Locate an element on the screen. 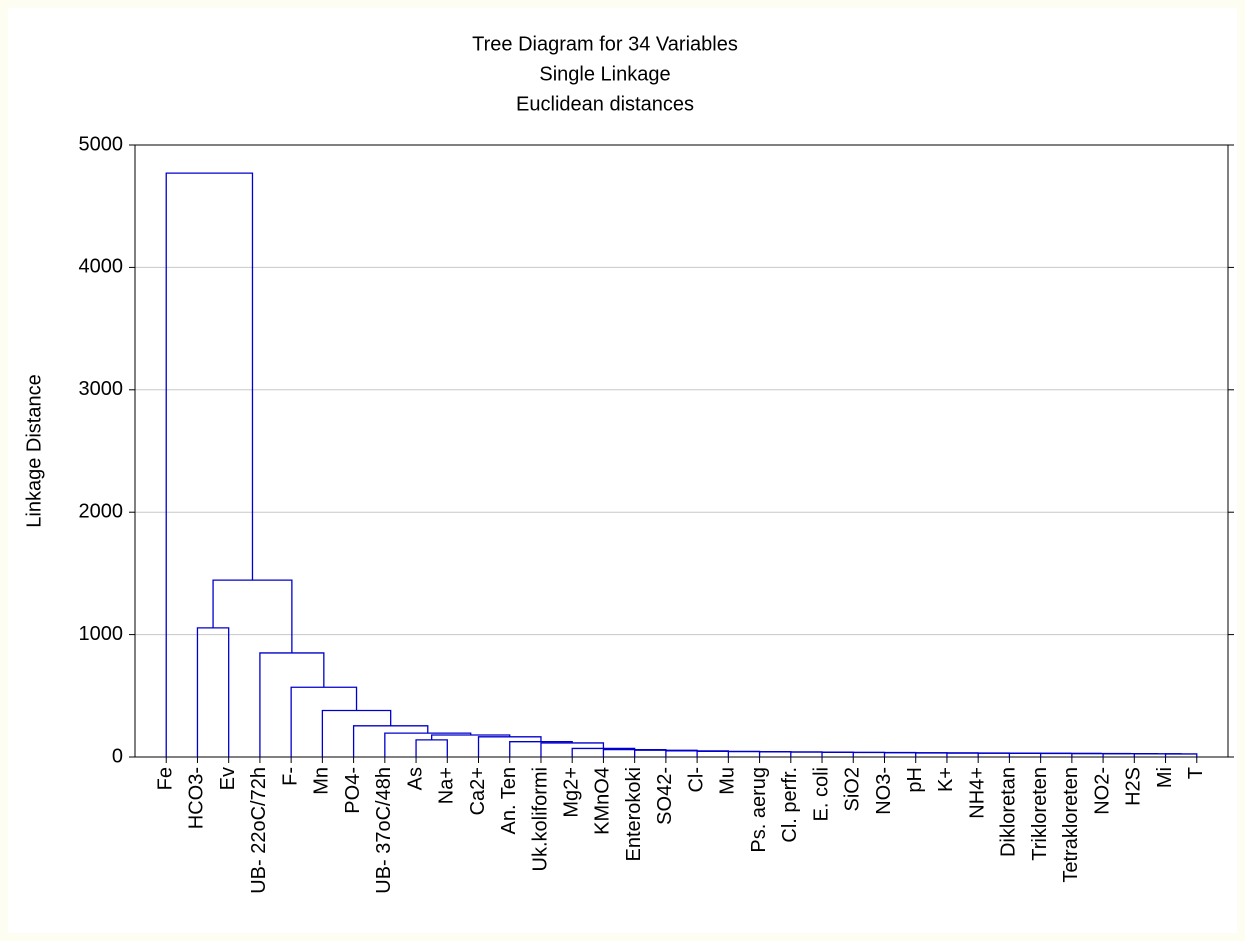  x-tick-label: Dikloretan is located at coordinates (1009, 812).